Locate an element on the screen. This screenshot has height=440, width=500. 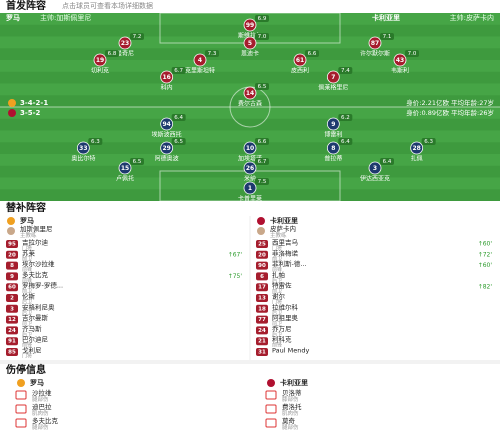
player-name: 乔万尼 is located at coordinates (282, 329).